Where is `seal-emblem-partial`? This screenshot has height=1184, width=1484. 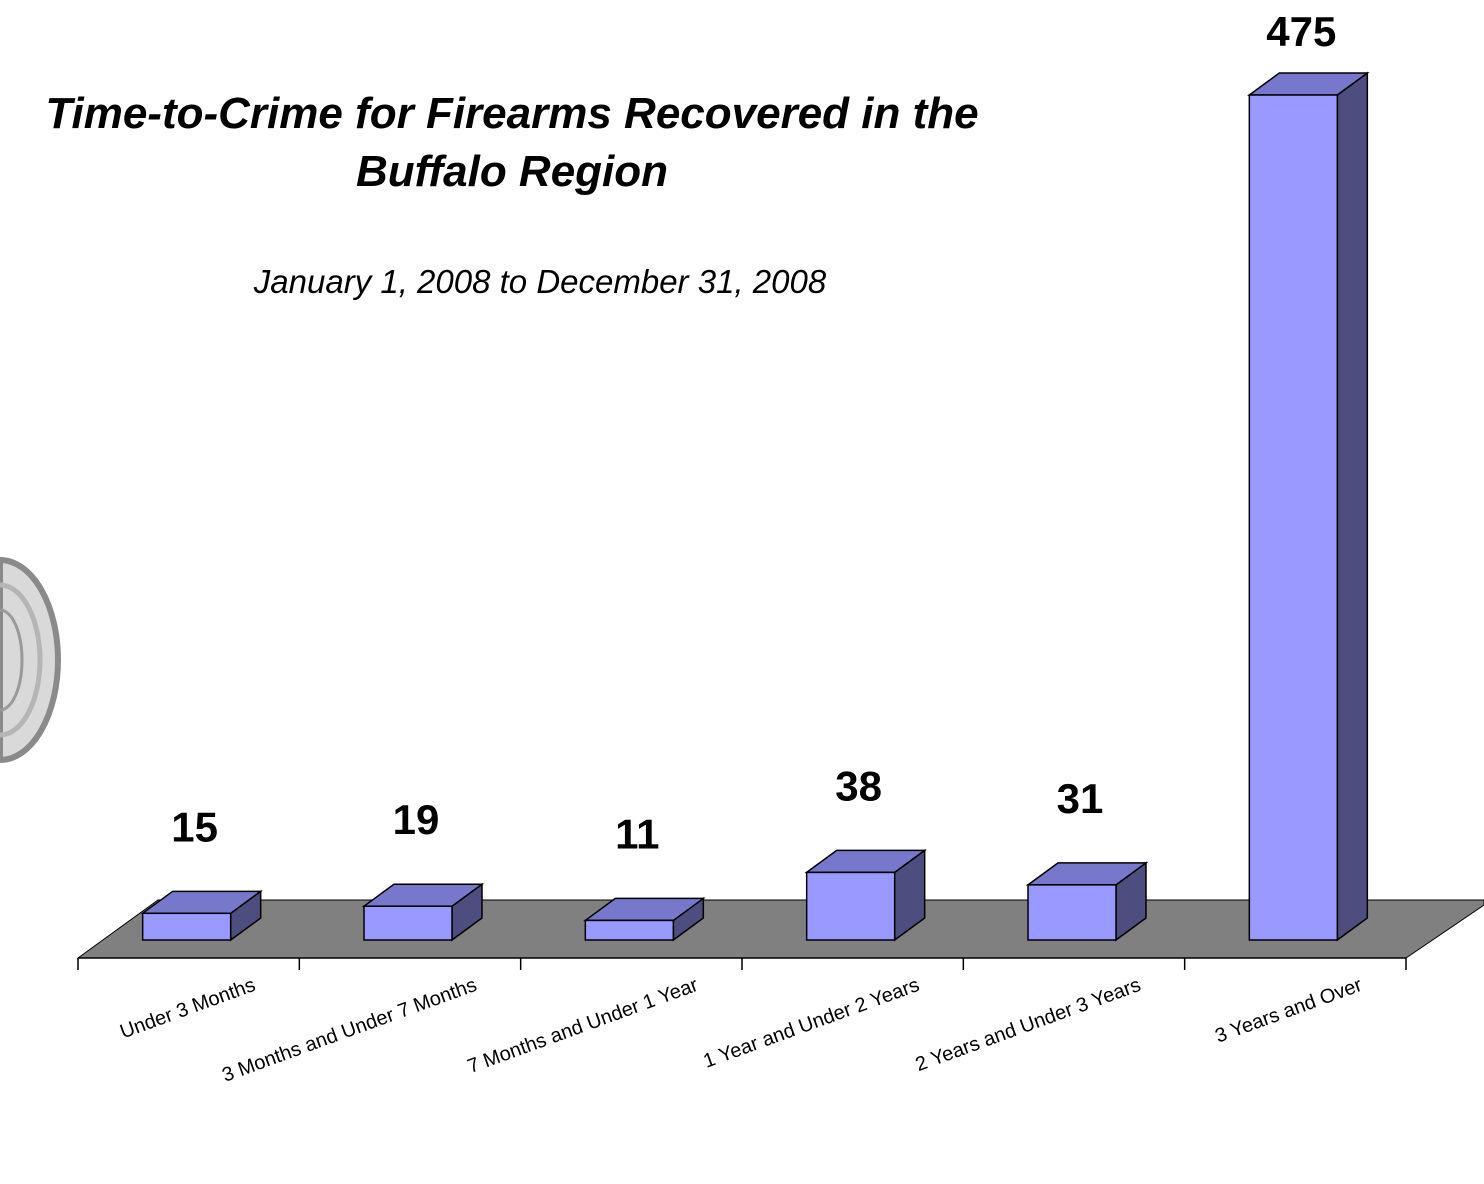 seal-emblem-partial is located at coordinates (30, 660).